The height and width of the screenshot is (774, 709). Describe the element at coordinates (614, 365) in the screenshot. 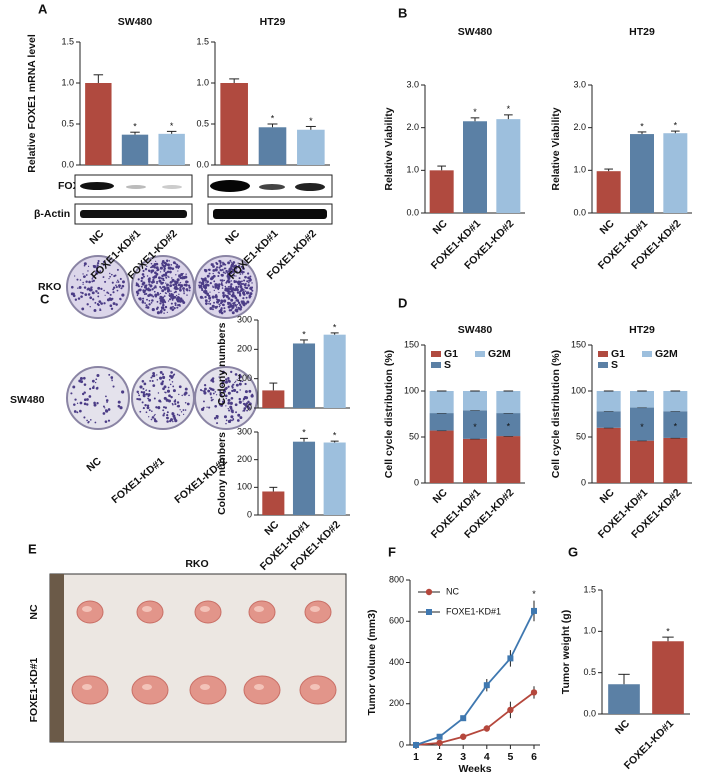

I see `legend-label: S` at that location.